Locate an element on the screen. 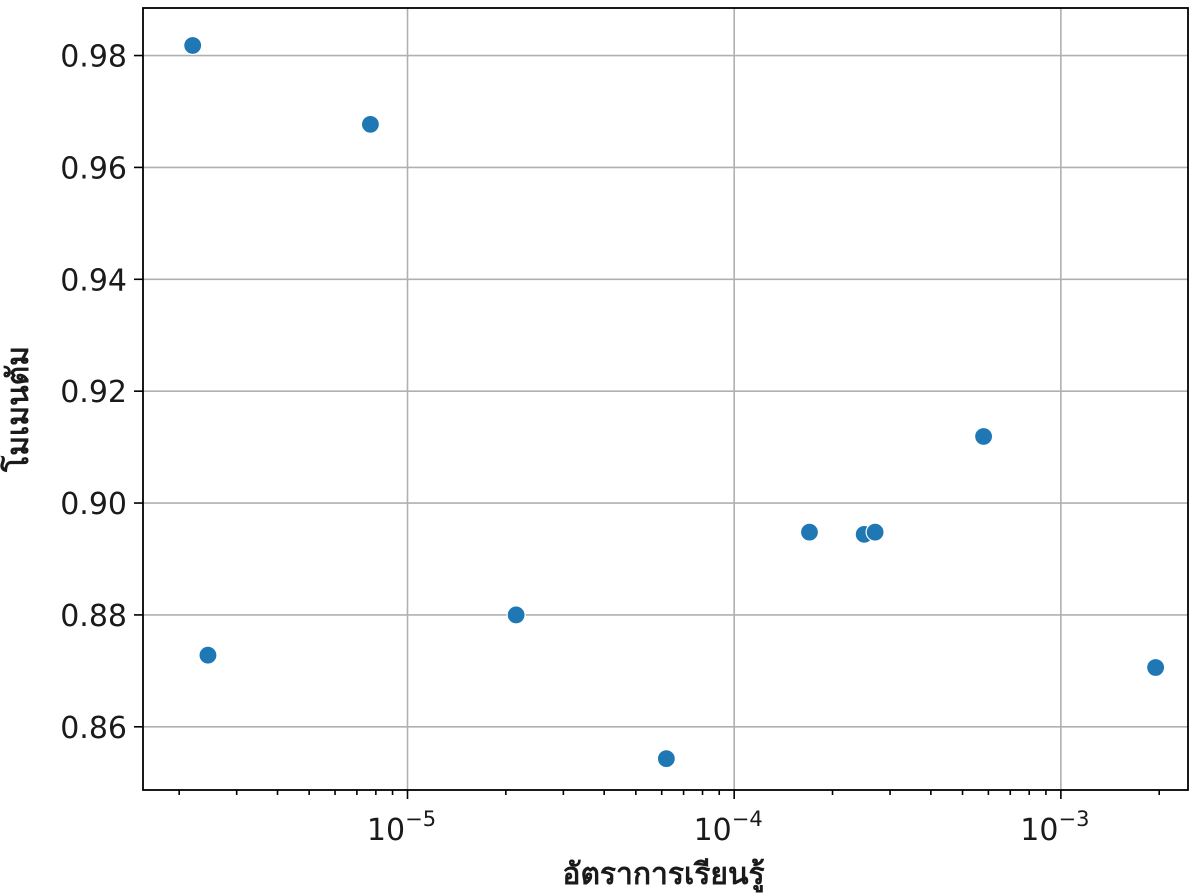 The image size is (1195, 896). y-tick-labels: 0.86 0.88 0.90 0.92 0.94 0.96 0.98 is located at coordinates (93, 393).